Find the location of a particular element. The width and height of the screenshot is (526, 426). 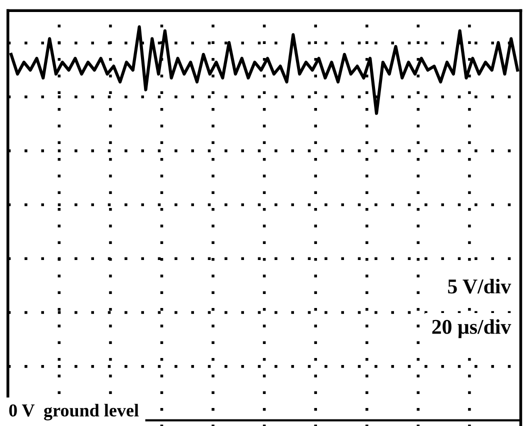

ref-line-label: 0 V ground level is located at coordinates (74, 412).